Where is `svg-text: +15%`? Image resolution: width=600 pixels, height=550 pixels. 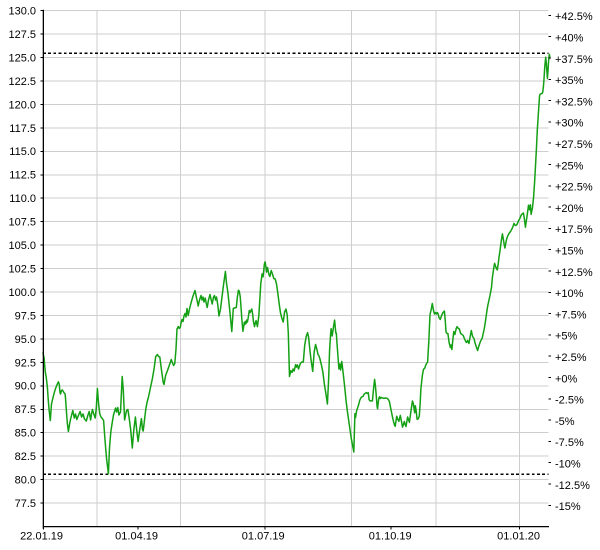 svg-text: +15% is located at coordinates (569, 252).